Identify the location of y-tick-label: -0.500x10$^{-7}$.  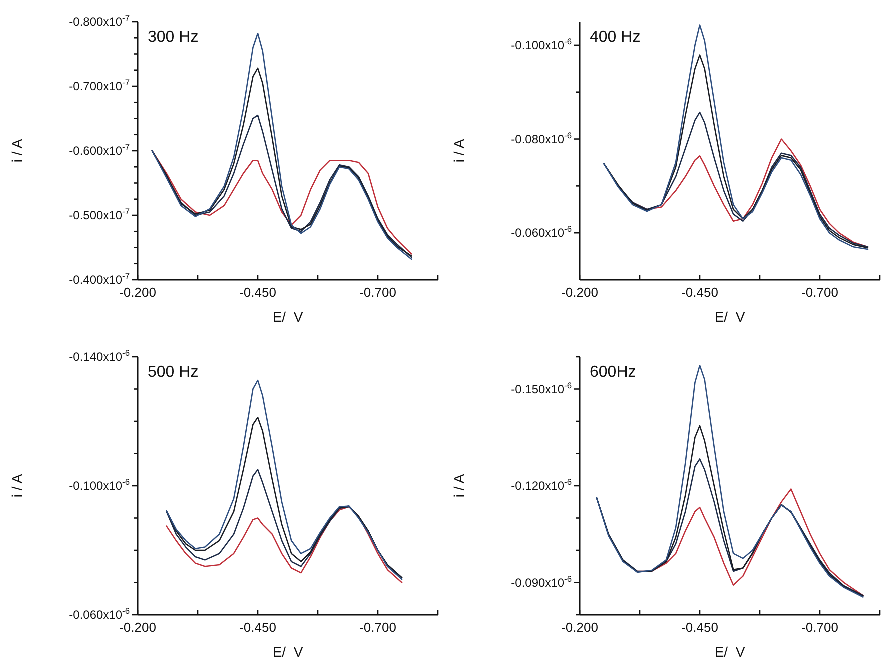
(99, 214).